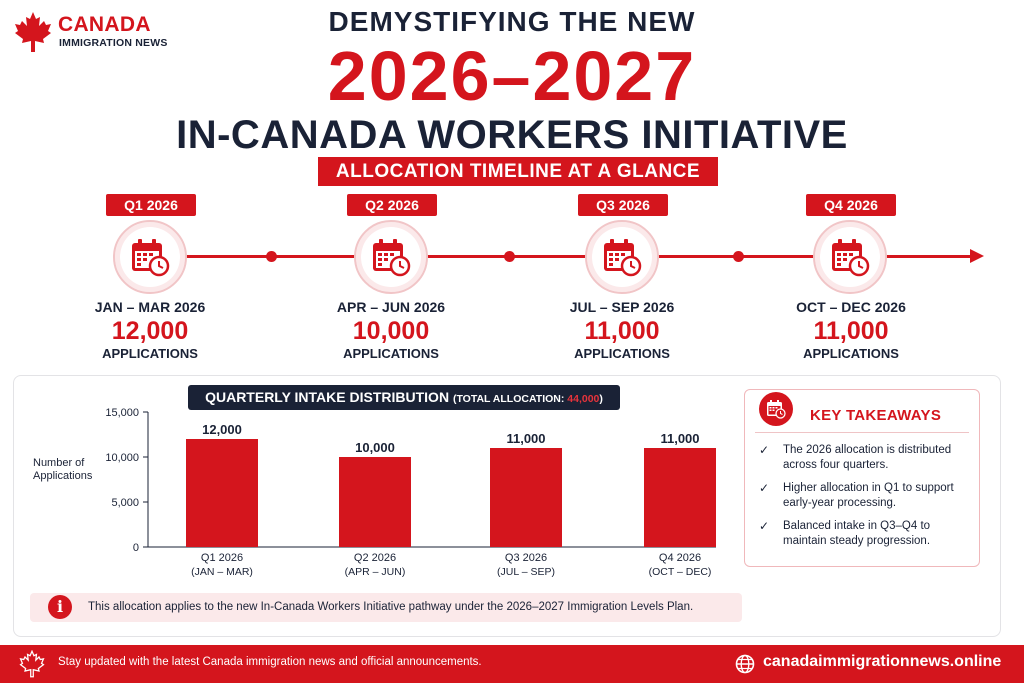 Image resolution: width=1024 pixels, height=683 pixels. Describe the element at coordinates (561, 256) in the screenshot. I see `timeline-line` at that location.